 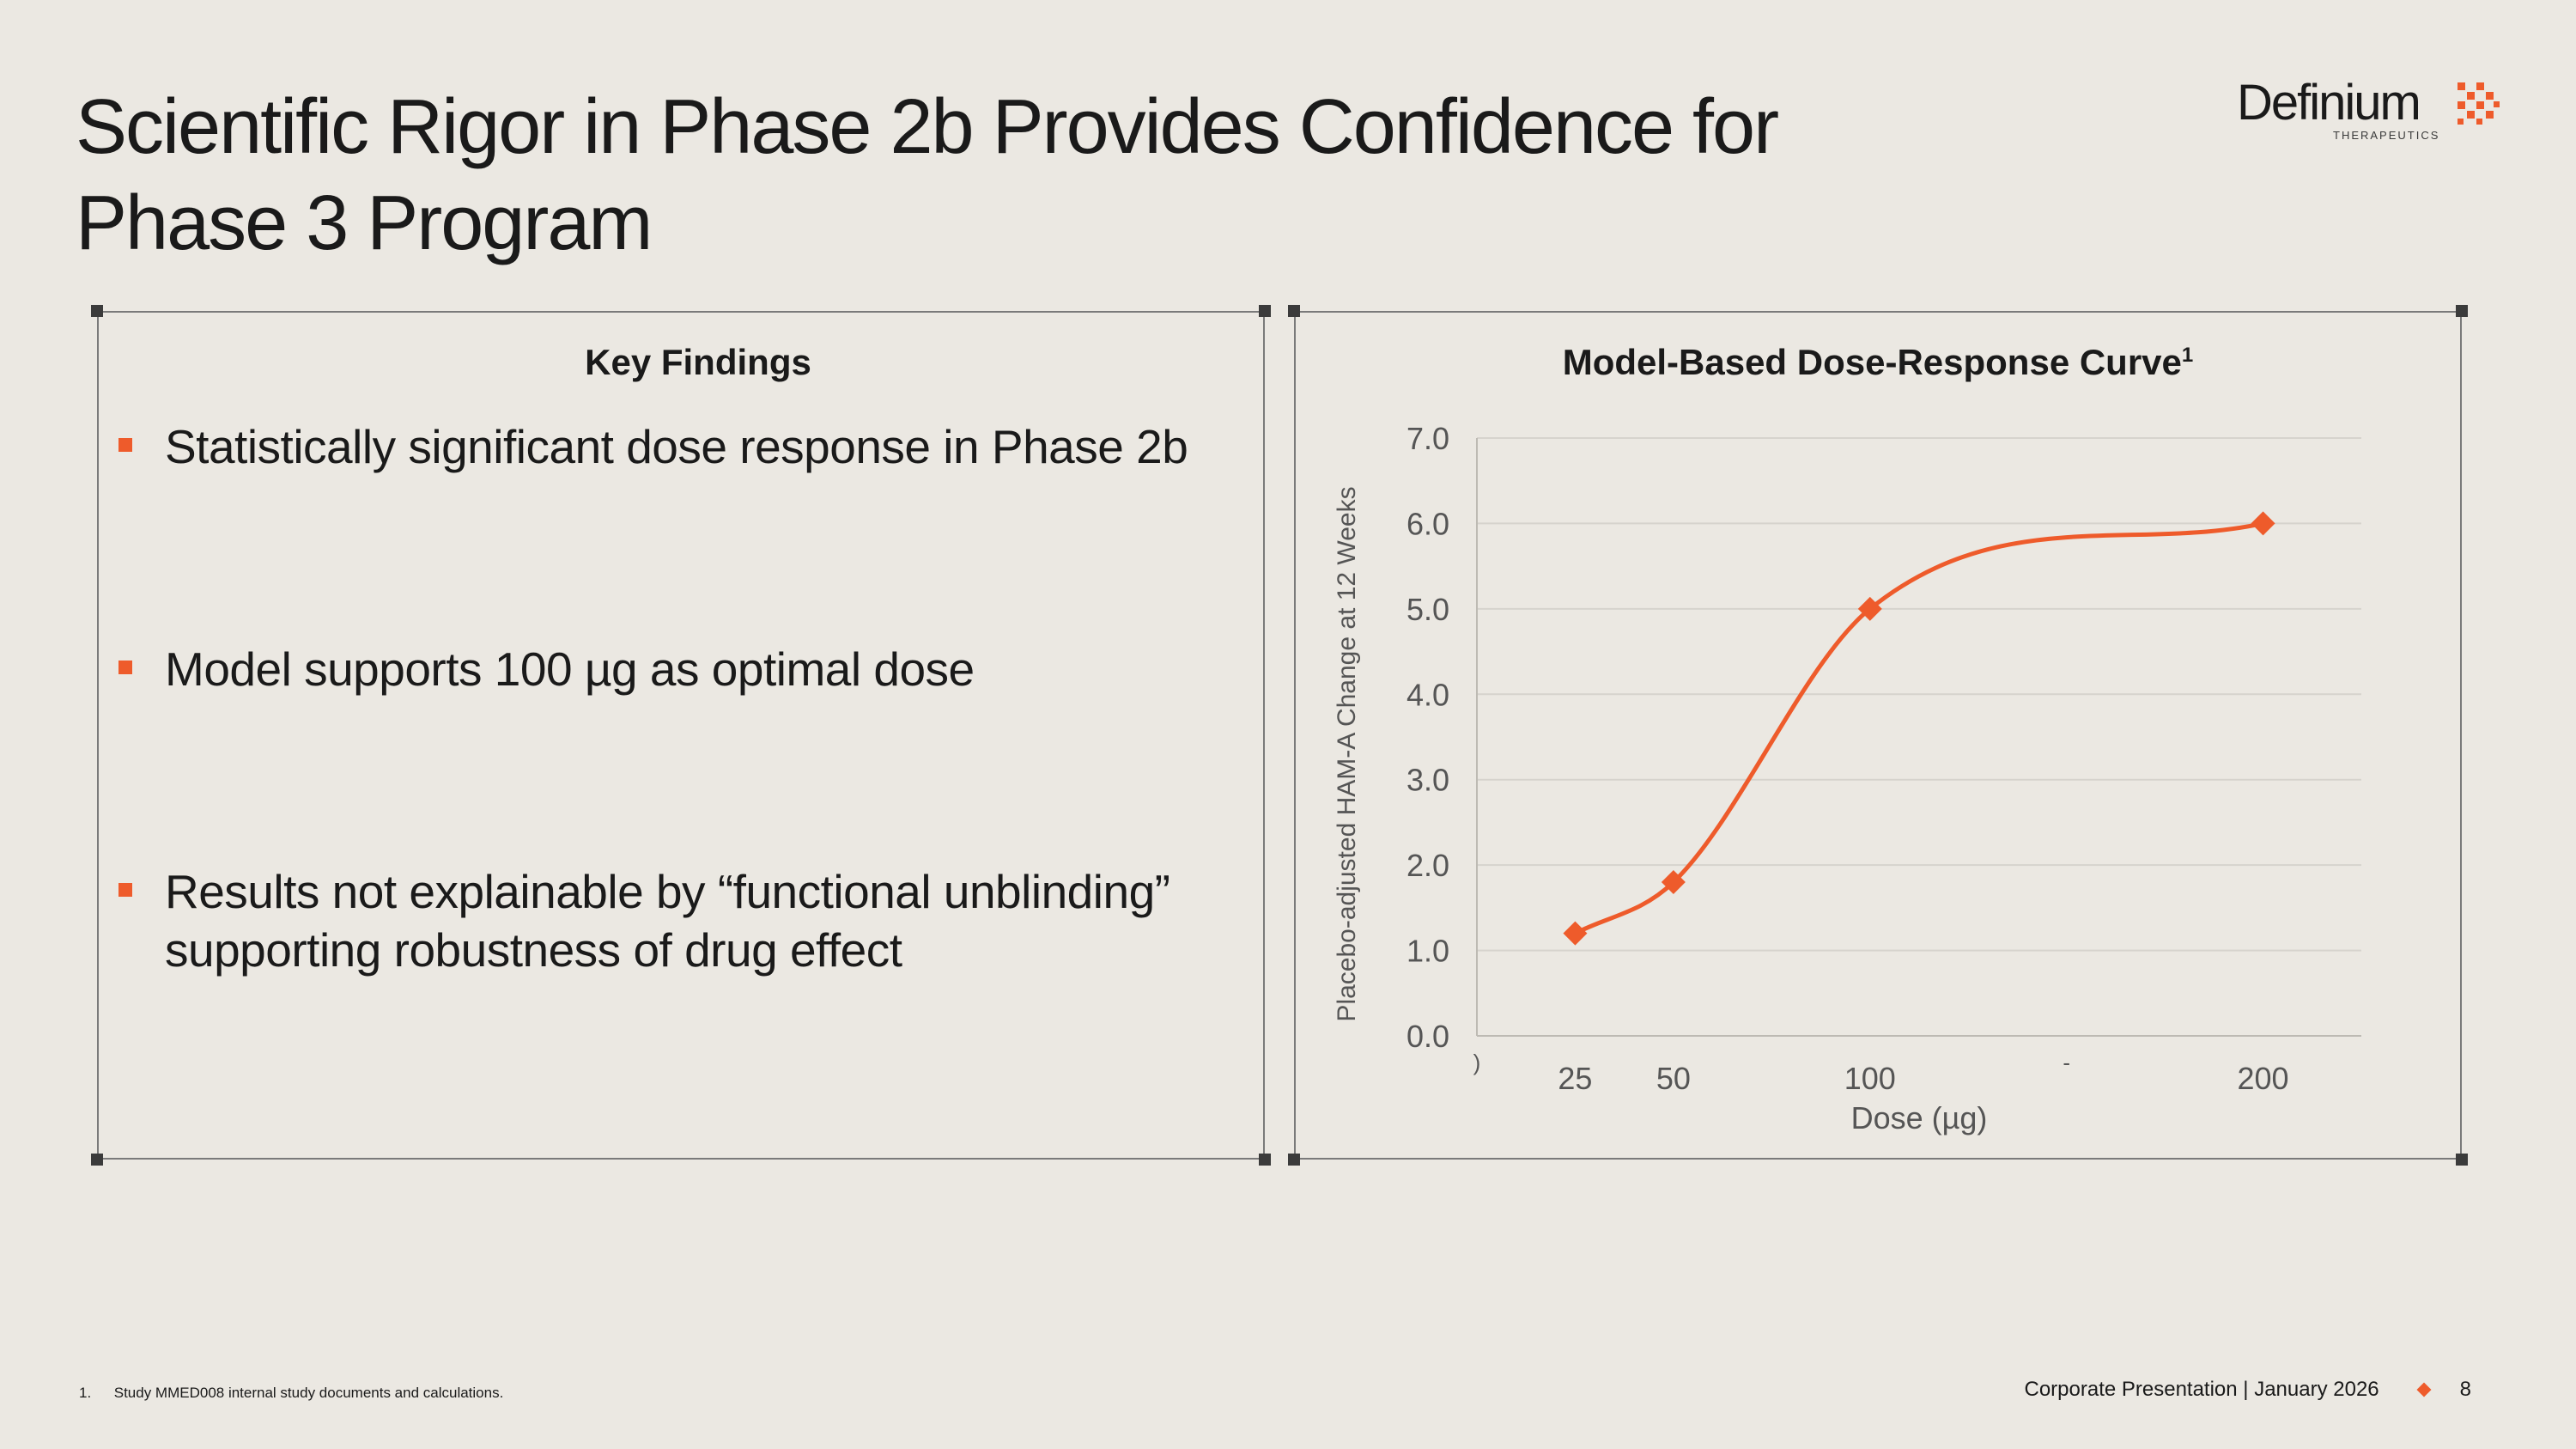 What do you see at coordinates (1575, 1078) in the screenshot?
I see `x-tick-label: 25` at bounding box center [1575, 1078].